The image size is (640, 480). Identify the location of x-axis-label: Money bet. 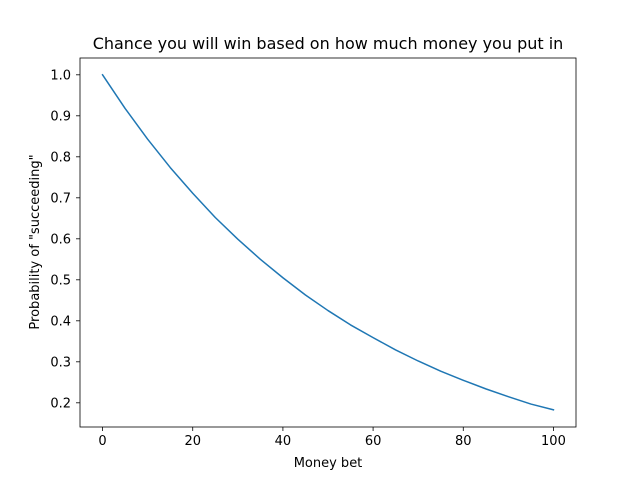
(328, 463).